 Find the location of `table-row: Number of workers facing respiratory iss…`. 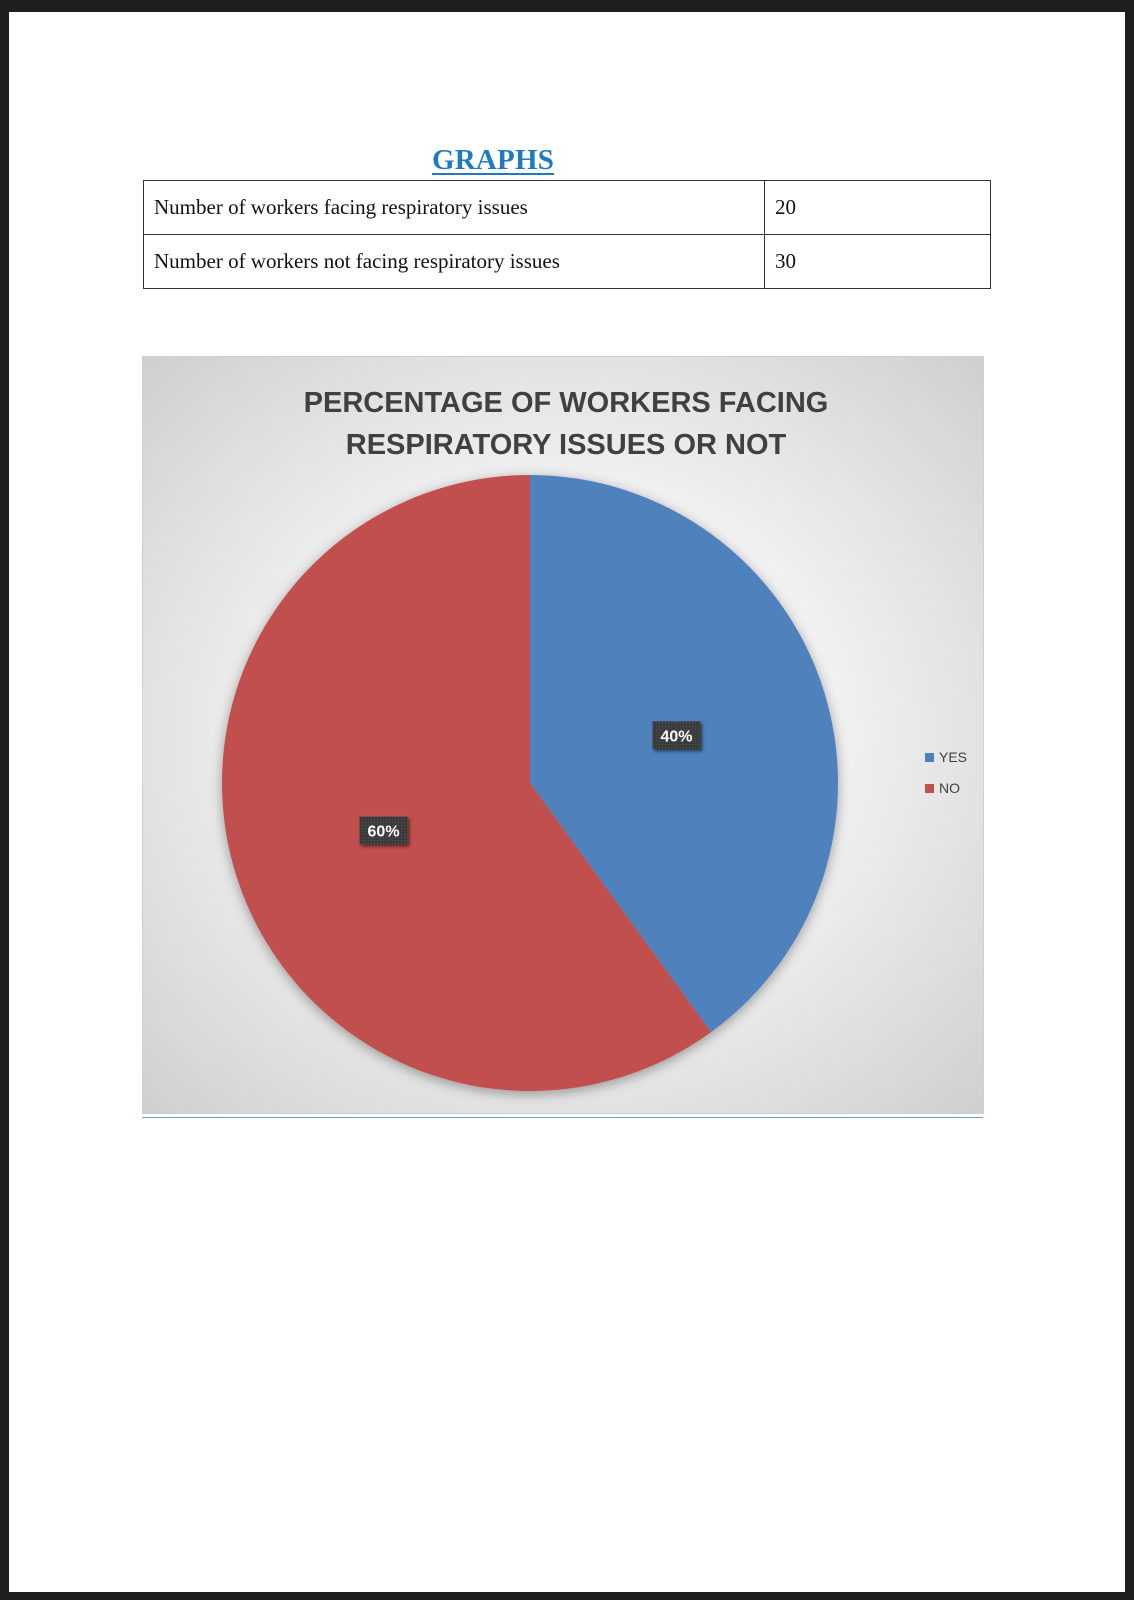

table-row: Number of workers facing respiratory iss… is located at coordinates (567, 207).